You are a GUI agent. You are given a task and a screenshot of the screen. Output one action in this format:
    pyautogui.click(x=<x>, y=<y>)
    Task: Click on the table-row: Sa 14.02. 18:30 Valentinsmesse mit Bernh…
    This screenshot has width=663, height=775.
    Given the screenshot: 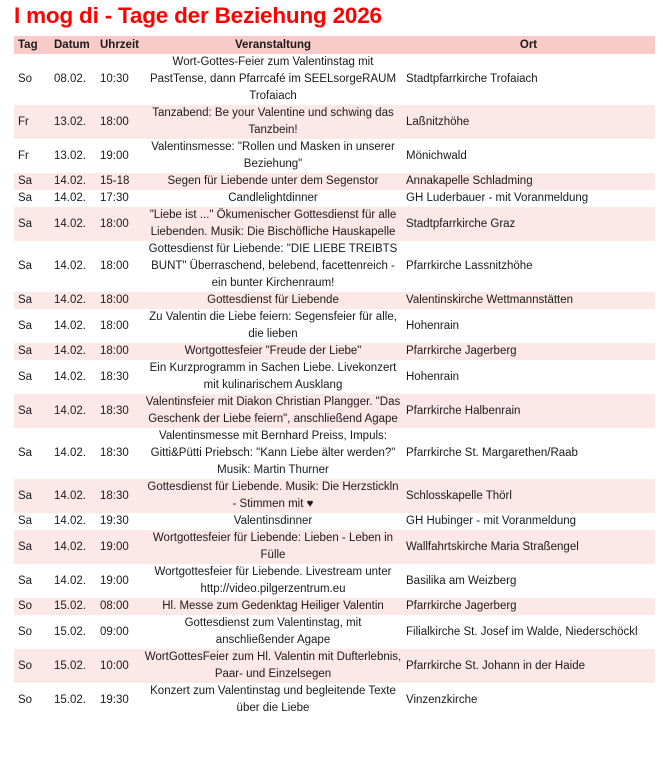 What is the action you would take?
    pyautogui.click(x=334, y=453)
    